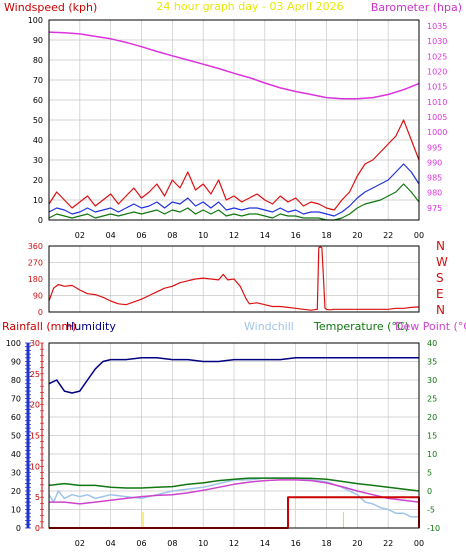  What do you see at coordinates (234, 65) in the screenshot?
I see `wind-series-barometer` at bounding box center [234, 65].